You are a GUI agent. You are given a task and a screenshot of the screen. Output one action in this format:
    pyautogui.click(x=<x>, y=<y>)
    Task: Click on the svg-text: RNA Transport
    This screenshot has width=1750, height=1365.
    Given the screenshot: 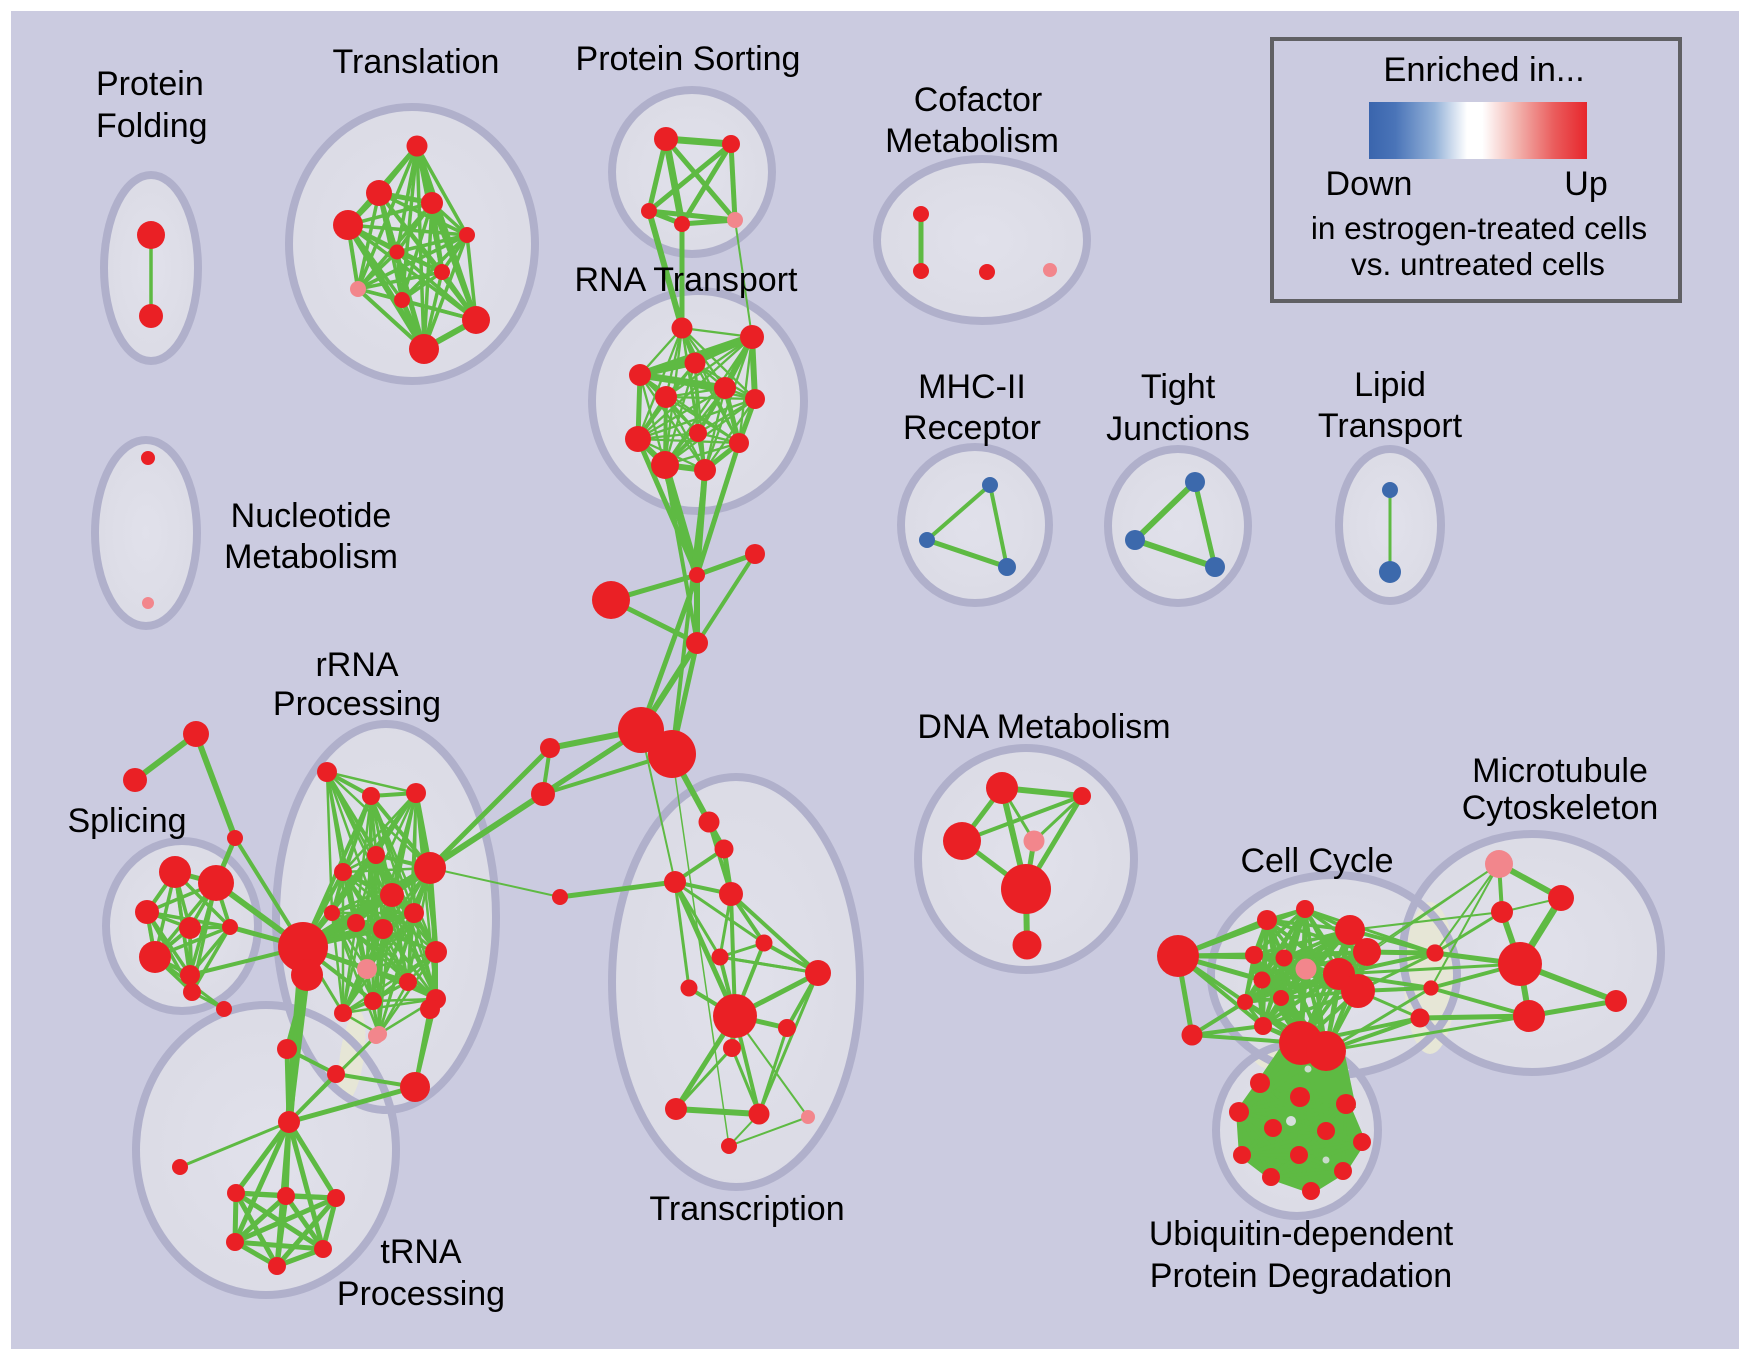 What is the action you would take?
    pyautogui.click(x=687, y=280)
    